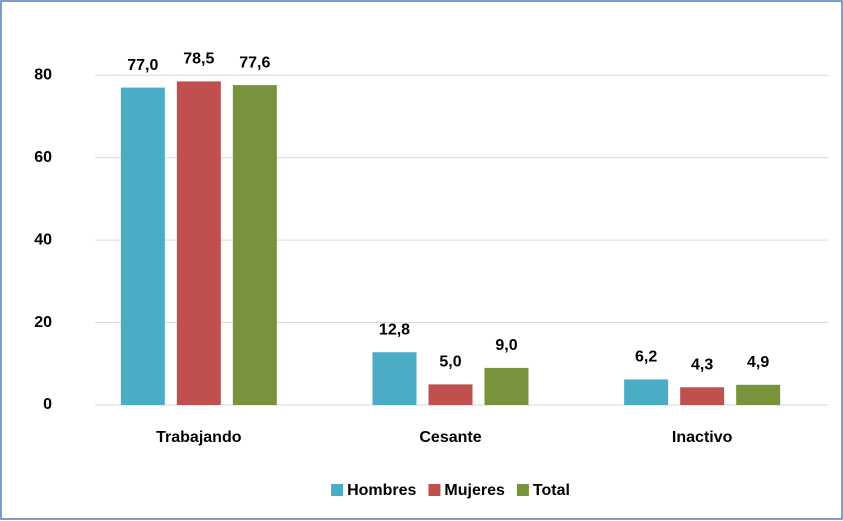 Image resolution: width=843 pixels, height=521 pixels. I want to click on y-tick-label: 80, so click(43, 74).